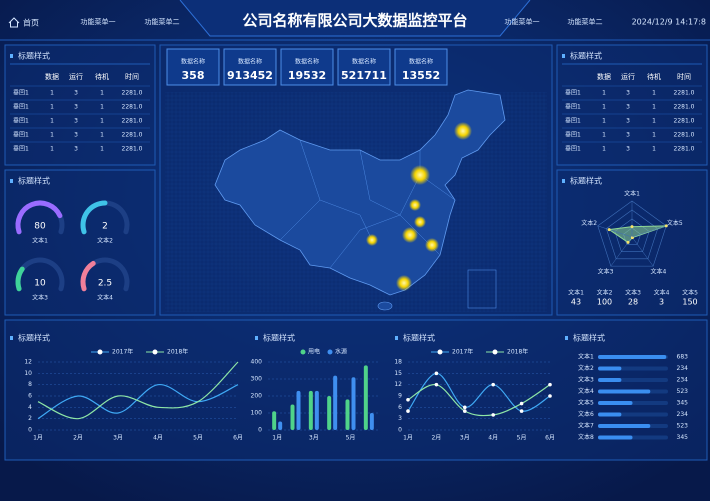 The width and height of the screenshot is (710, 501). What do you see at coordinates (277, 438) in the screenshot?
I see `x-tick-label: 1月` at bounding box center [277, 438].